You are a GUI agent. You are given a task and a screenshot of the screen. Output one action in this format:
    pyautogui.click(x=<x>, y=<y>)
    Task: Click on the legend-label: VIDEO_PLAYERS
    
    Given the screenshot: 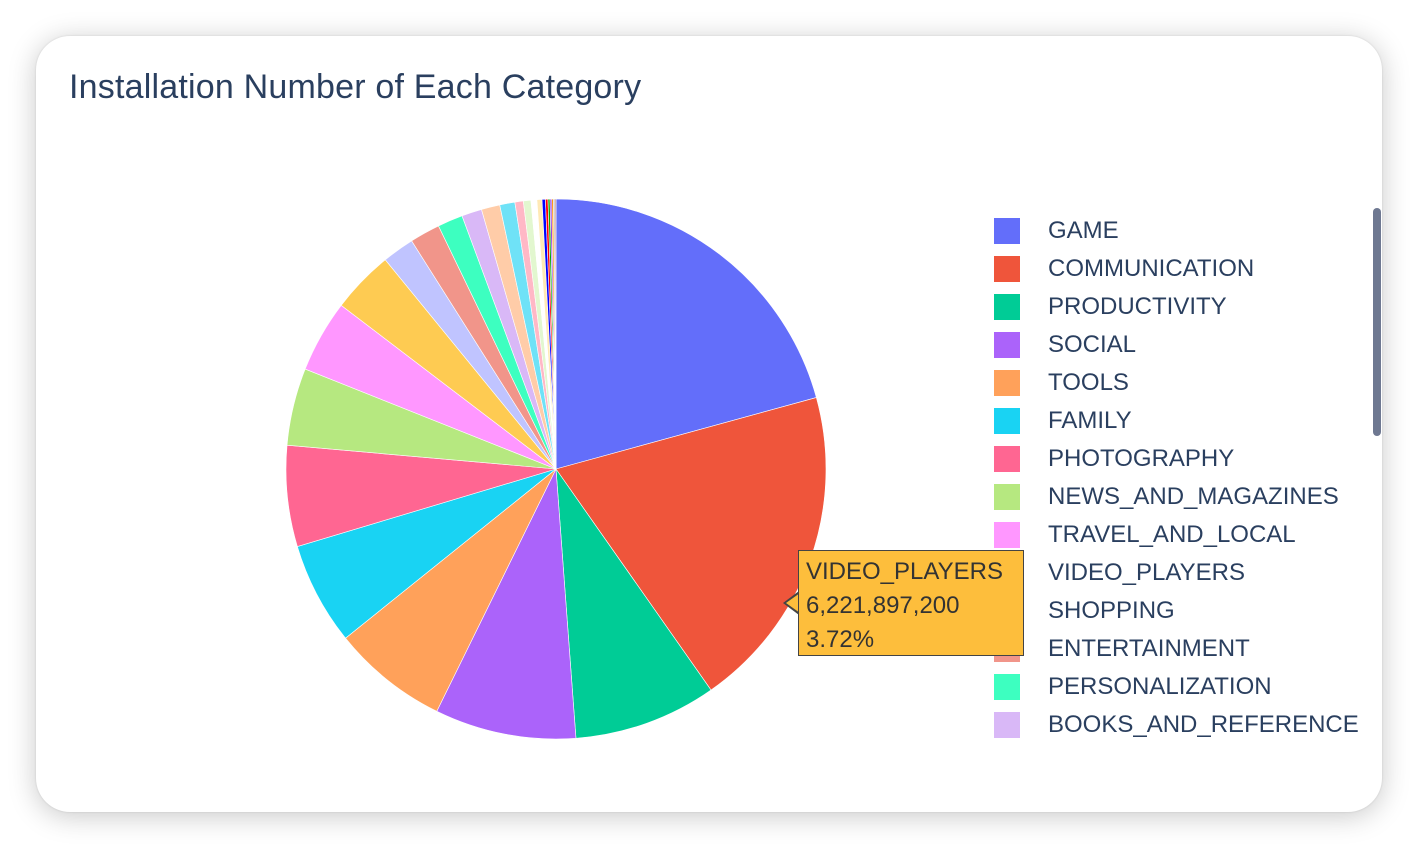 What is the action you would take?
    pyautogui.click(x=1146, y=572)
    